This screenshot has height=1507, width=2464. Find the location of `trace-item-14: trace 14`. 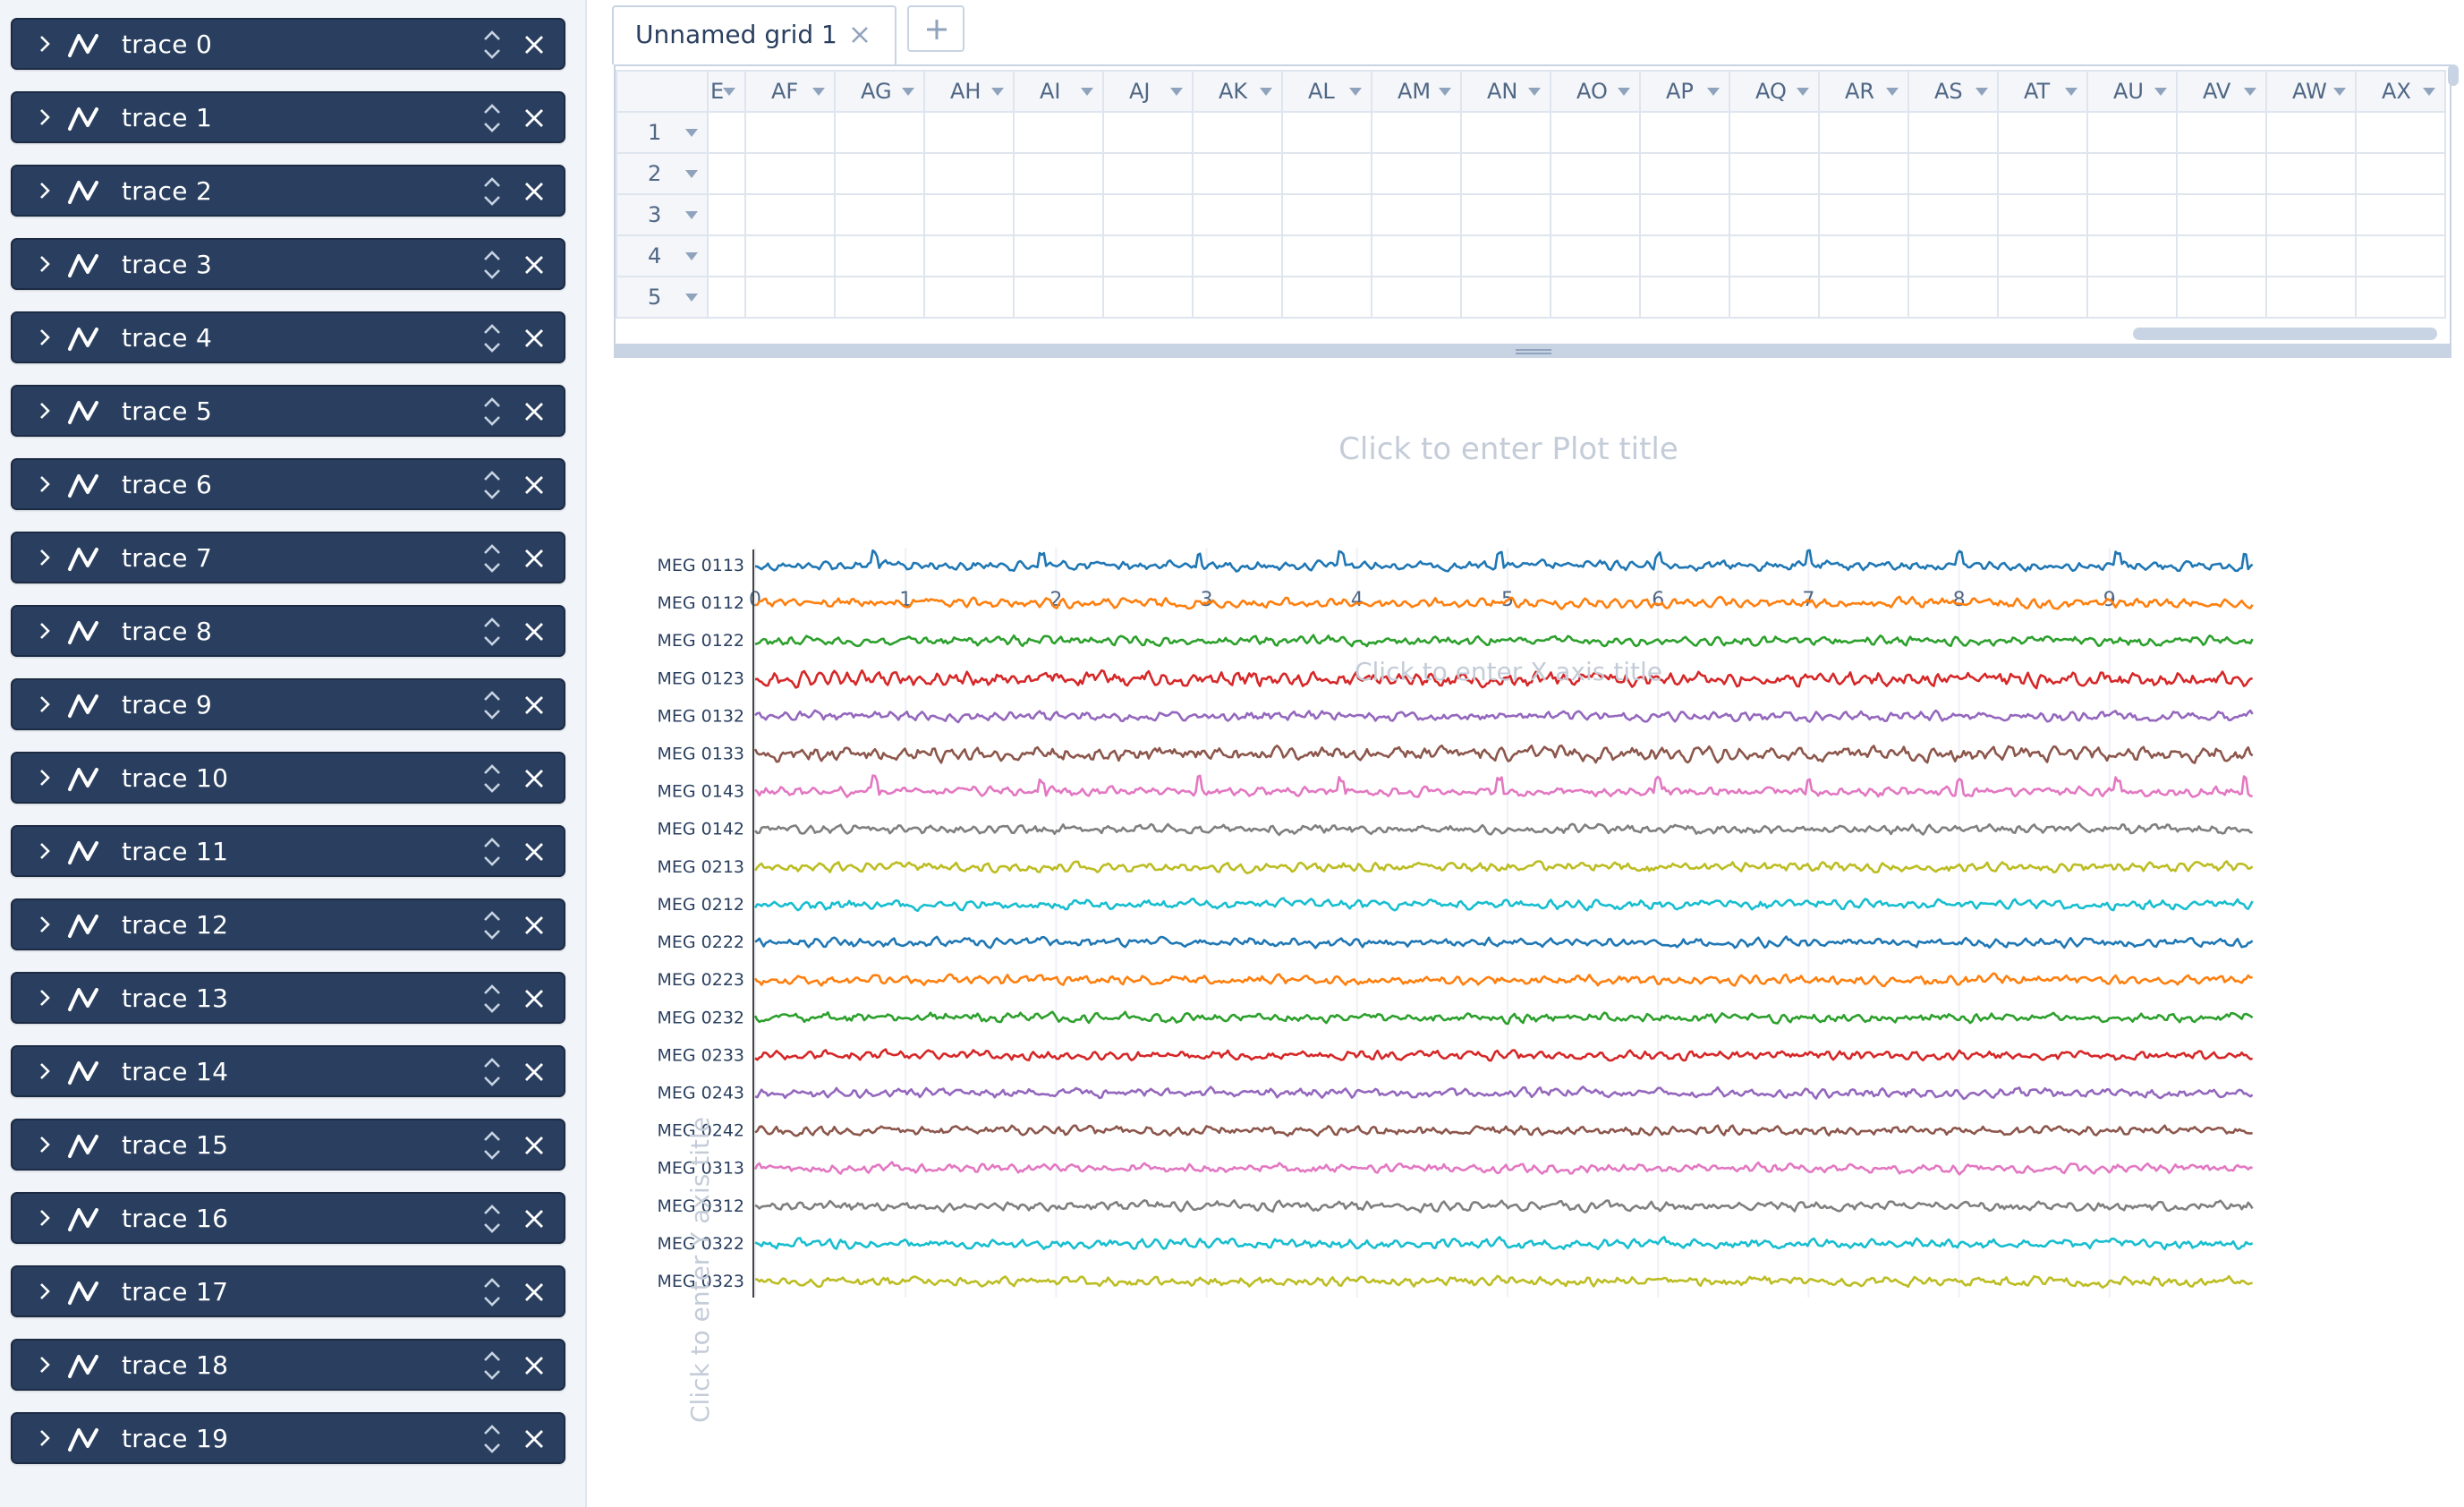

trace-item-14: trace 14 is located at coordinates (288, 1071).